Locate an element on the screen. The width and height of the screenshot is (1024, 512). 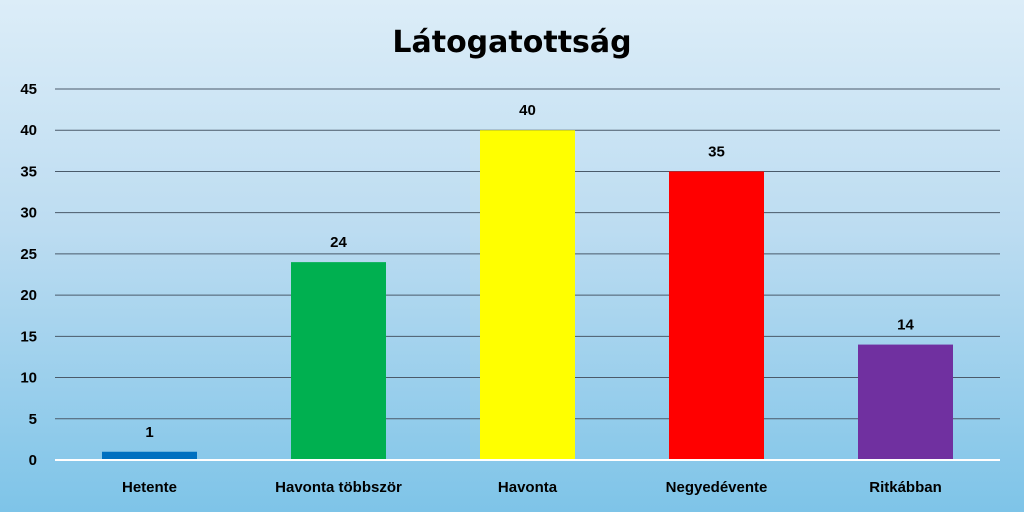
y-tick-label: 15 is located at coordinates (28, 336).